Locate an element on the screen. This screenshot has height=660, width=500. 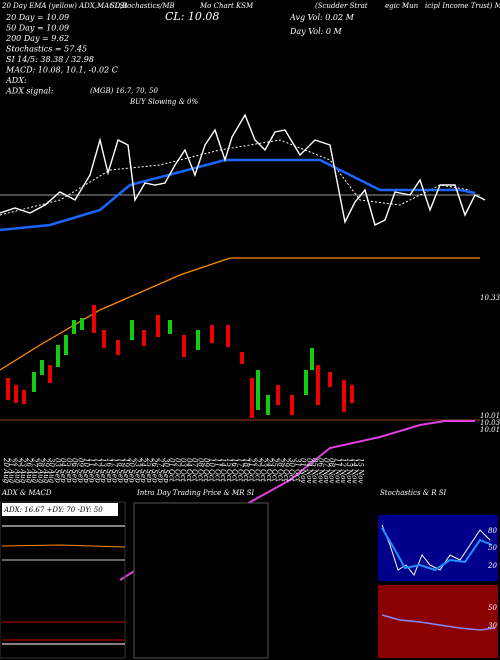
stoch-panel is located at coordinates (438, 548).